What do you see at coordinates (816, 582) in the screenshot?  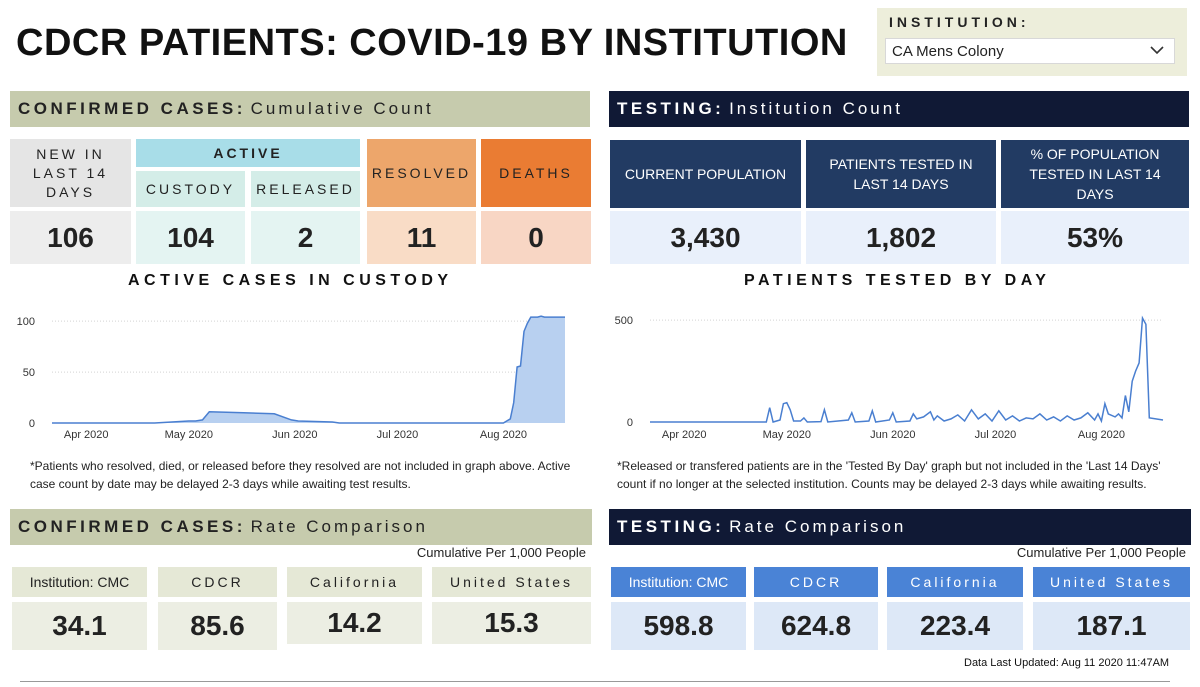 I see `rate-testing-label-cdcr: CDCR` at bounding box center [816, 582].